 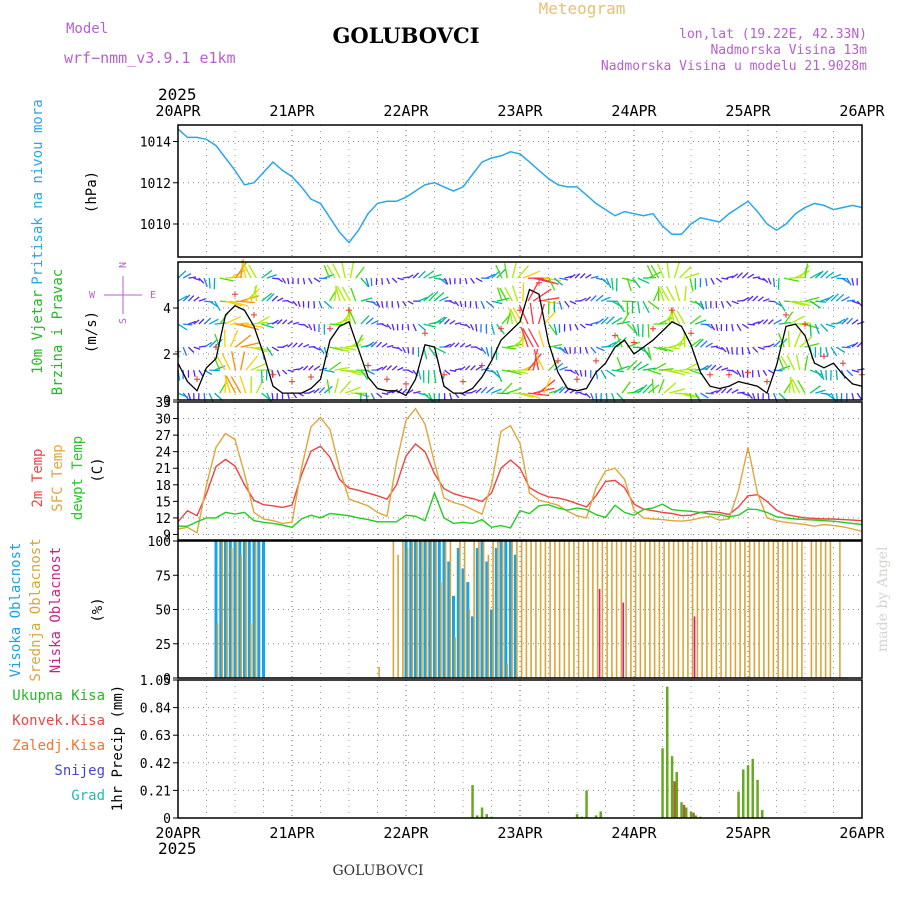 I want to click on pressure-panel: 1010 1012 1014, so click(x=501, y=191).